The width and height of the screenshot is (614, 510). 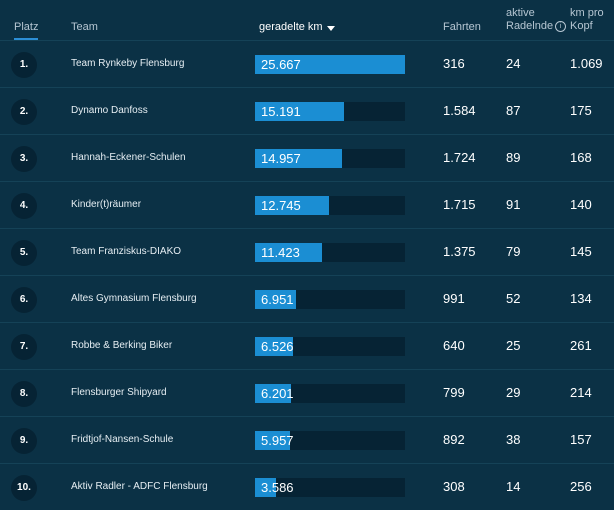 I want to click on km-bar-track: 15.191, so click(x=330, y=111).